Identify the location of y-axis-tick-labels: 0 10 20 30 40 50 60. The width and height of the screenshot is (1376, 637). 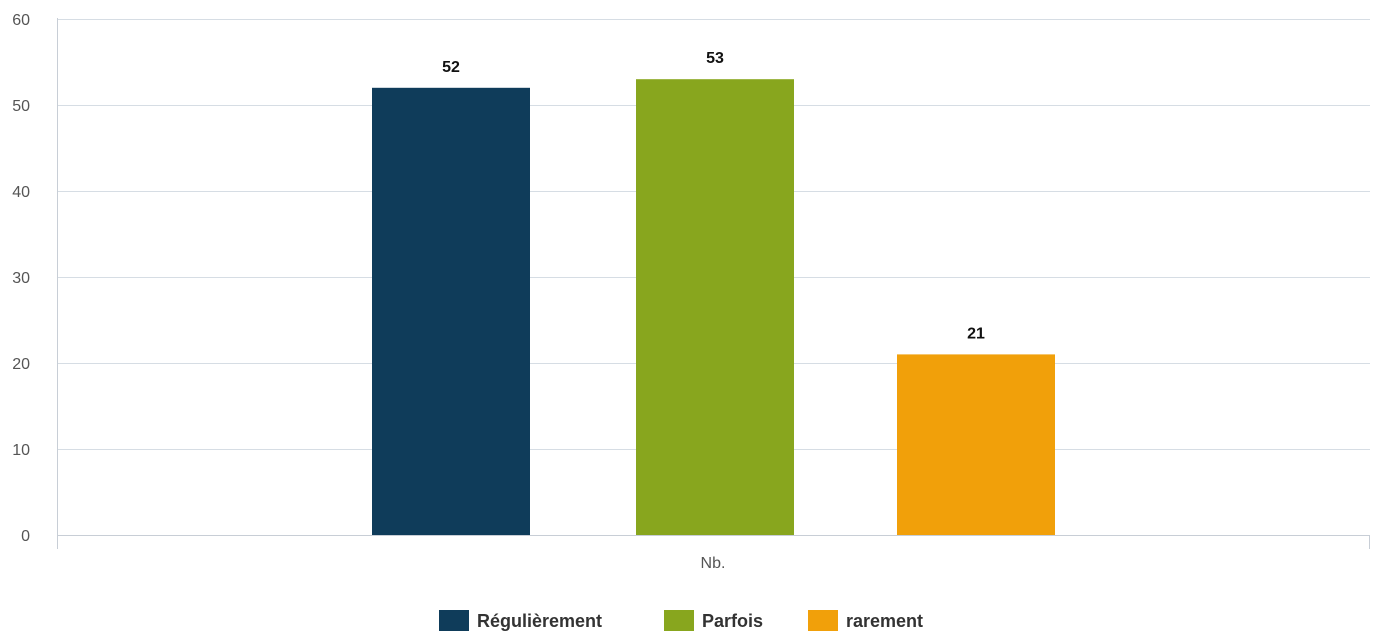
(21, 278).